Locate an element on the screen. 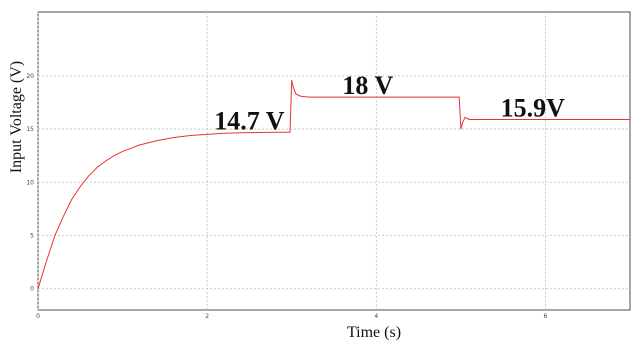 Image resolution: width=631 pixels, height=342 pixels. x-tick-label: 0 is located at coordinates (38, 316).